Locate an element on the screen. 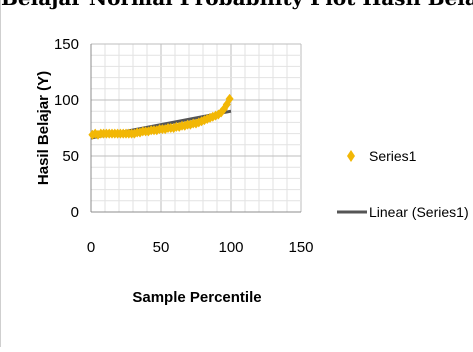 Image resolution: width=473 pixels, height=352 pixels. y-tick-label: 100 is located at coordinates (66, 100).